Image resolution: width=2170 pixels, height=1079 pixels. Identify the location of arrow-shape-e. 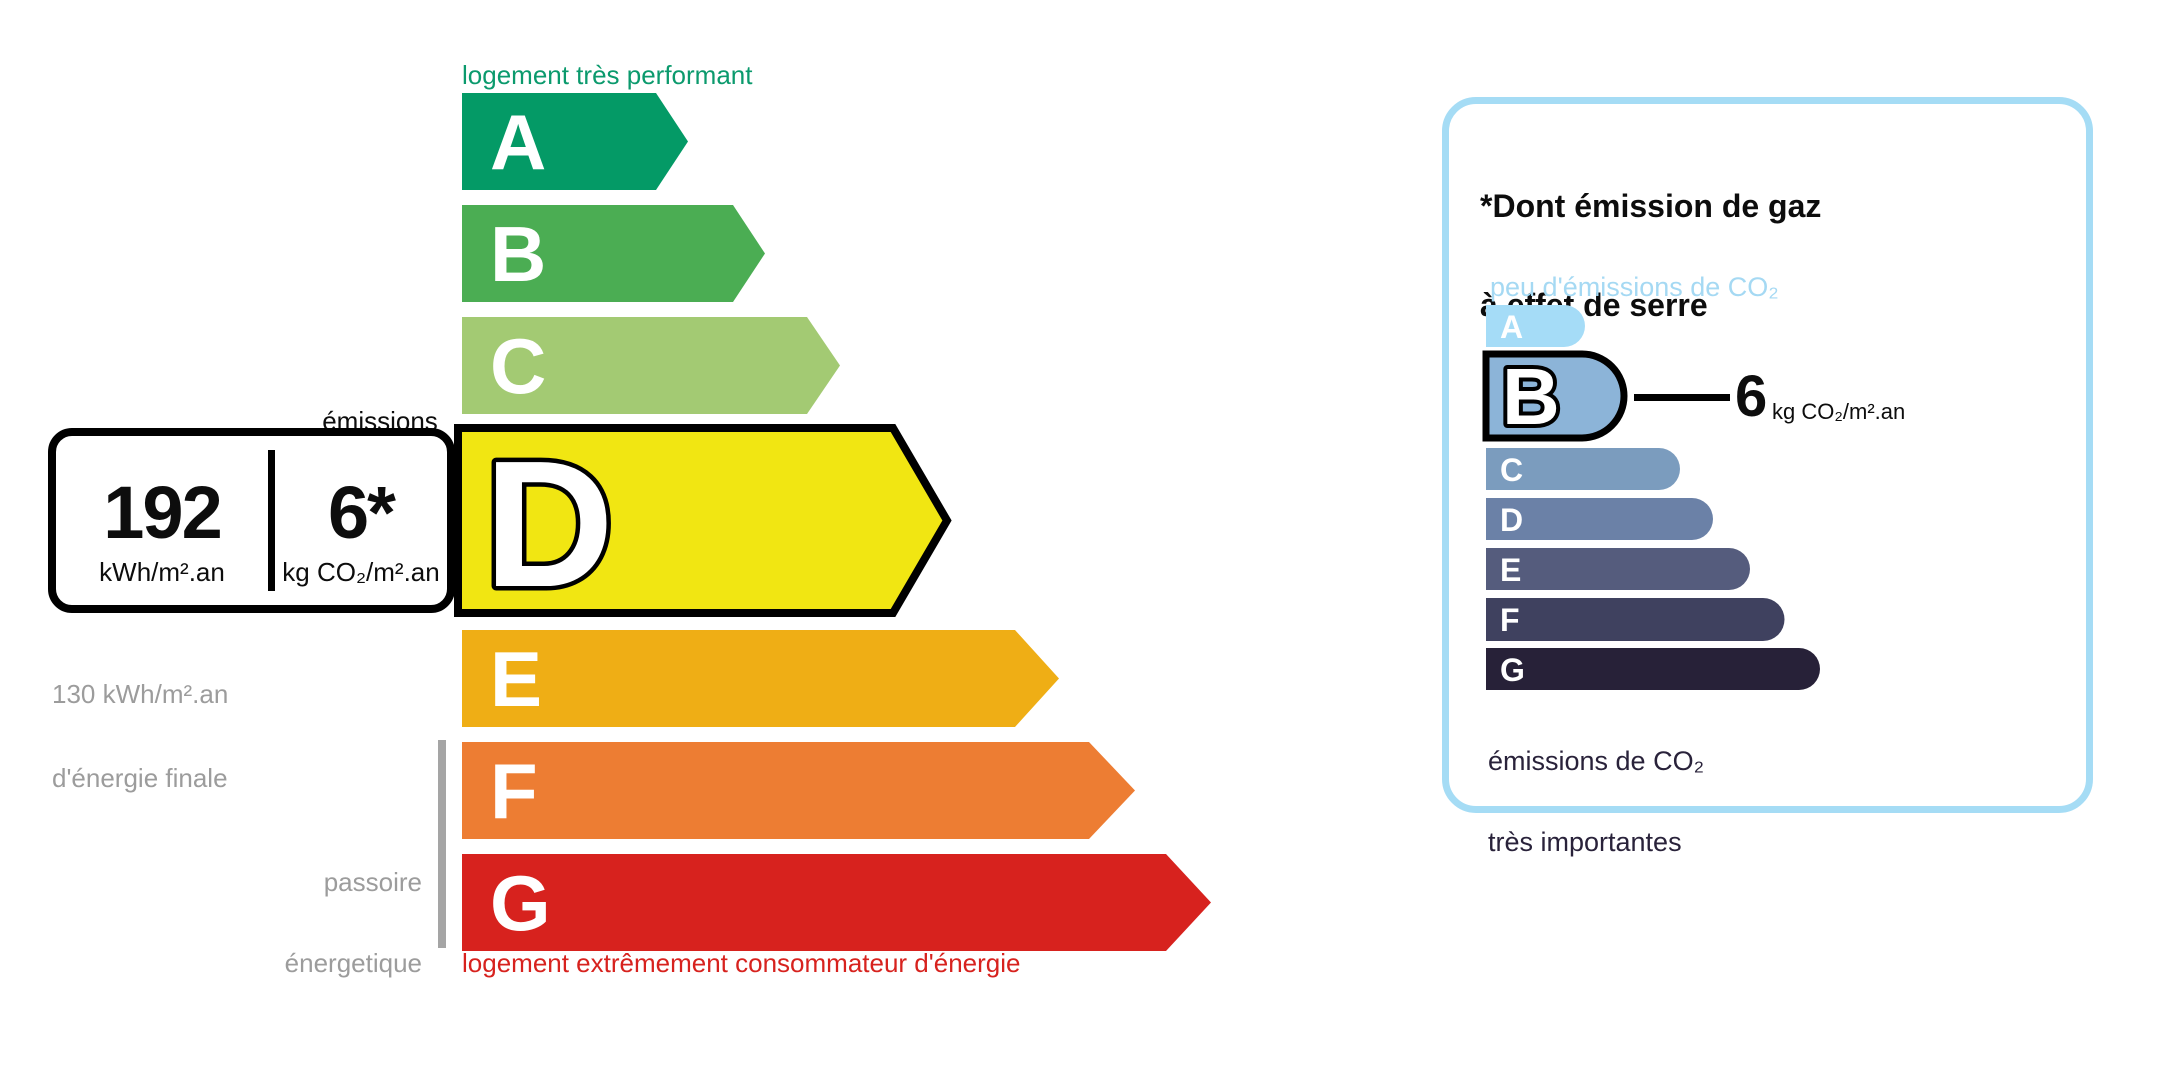
(760, 678).